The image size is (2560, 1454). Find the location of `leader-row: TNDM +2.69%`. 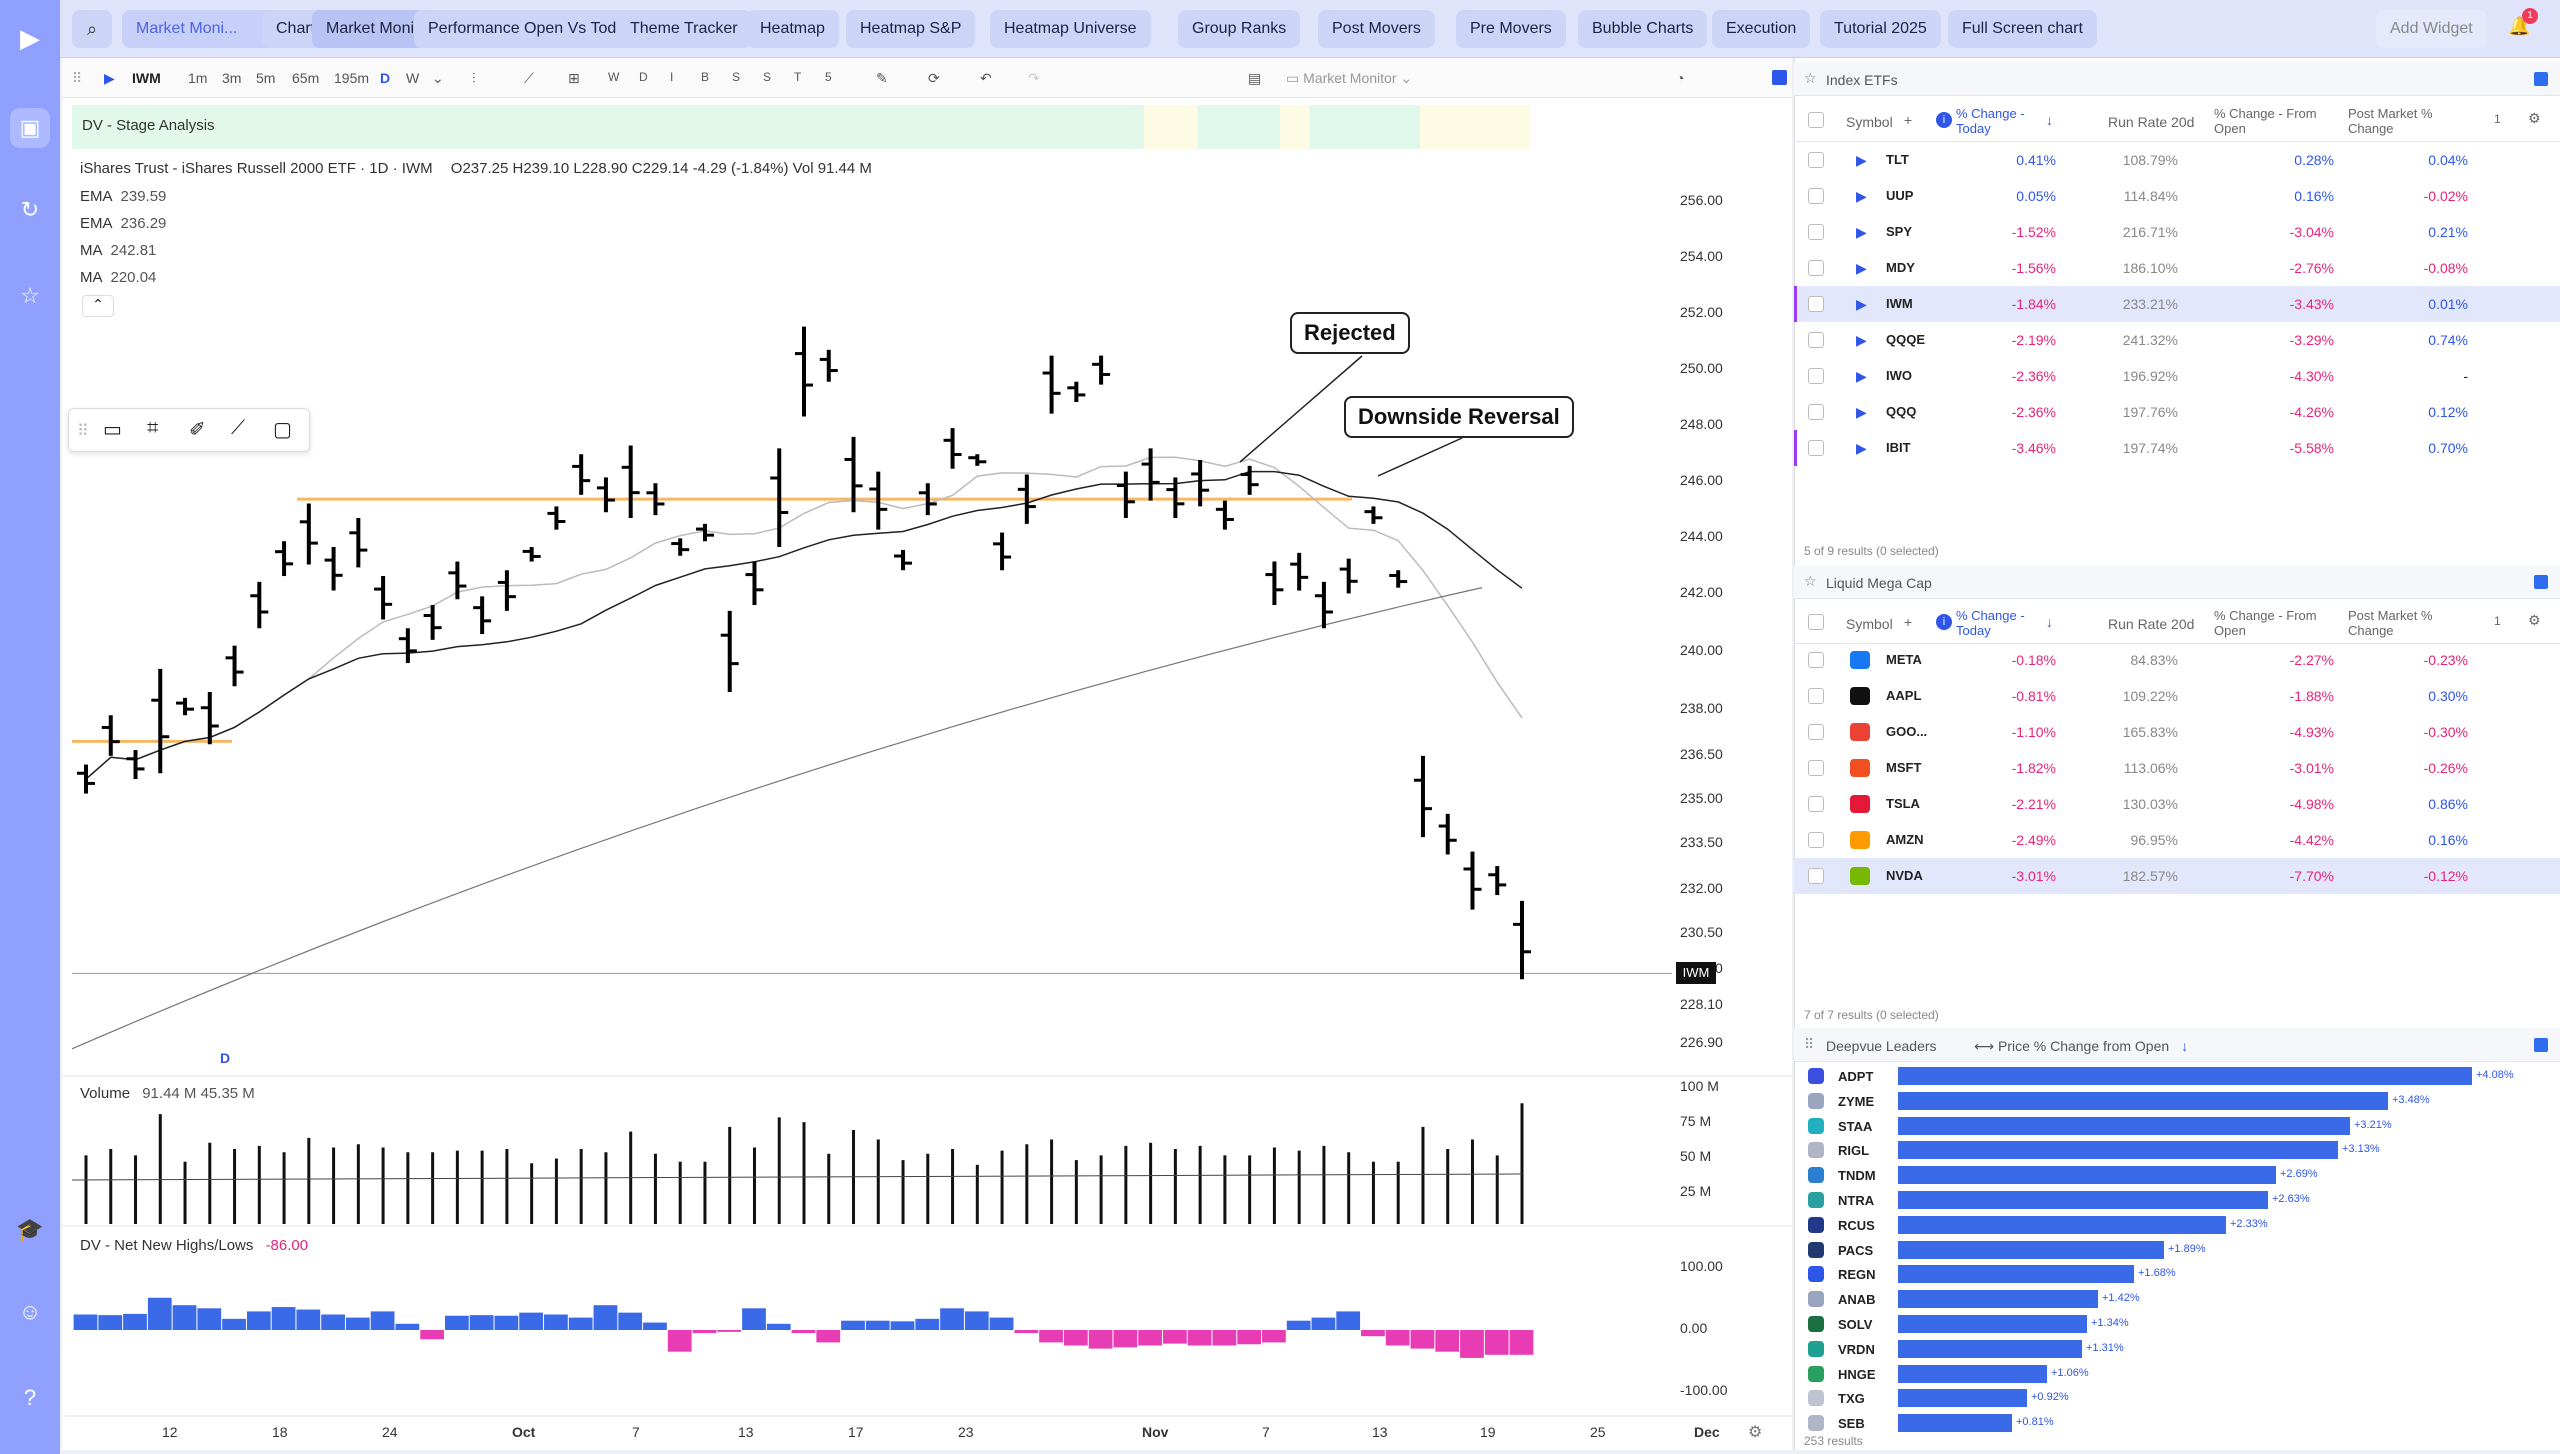

leader-row: TNDM +2.69% is located at coordinates (2177, 1175).